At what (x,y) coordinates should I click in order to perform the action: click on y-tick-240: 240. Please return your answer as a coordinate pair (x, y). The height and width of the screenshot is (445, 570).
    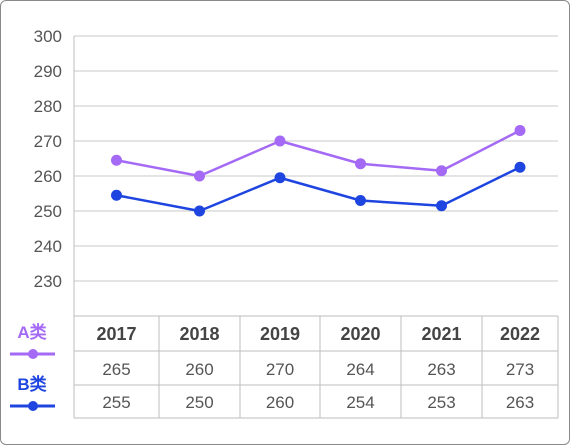
    Looking at the image, I should click on (48, 246).